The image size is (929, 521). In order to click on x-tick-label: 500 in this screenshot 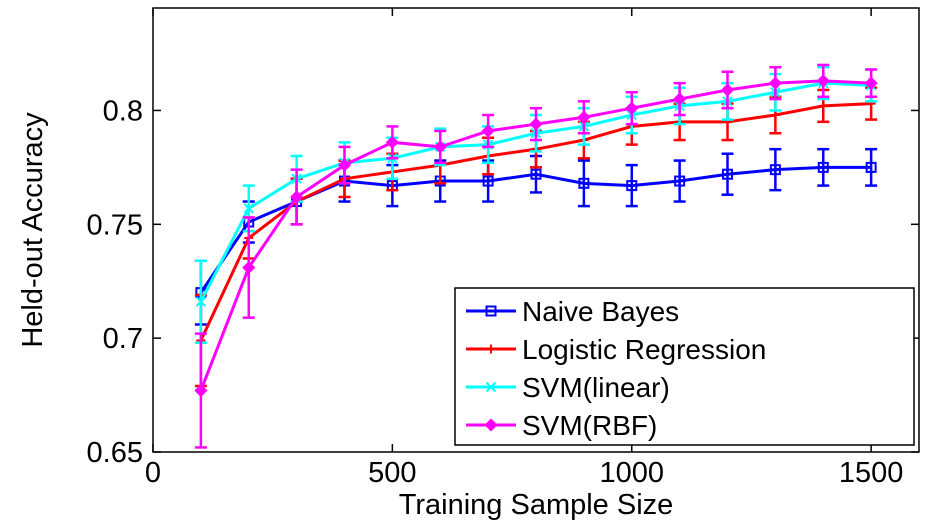, I will do `click(392, 473)`.